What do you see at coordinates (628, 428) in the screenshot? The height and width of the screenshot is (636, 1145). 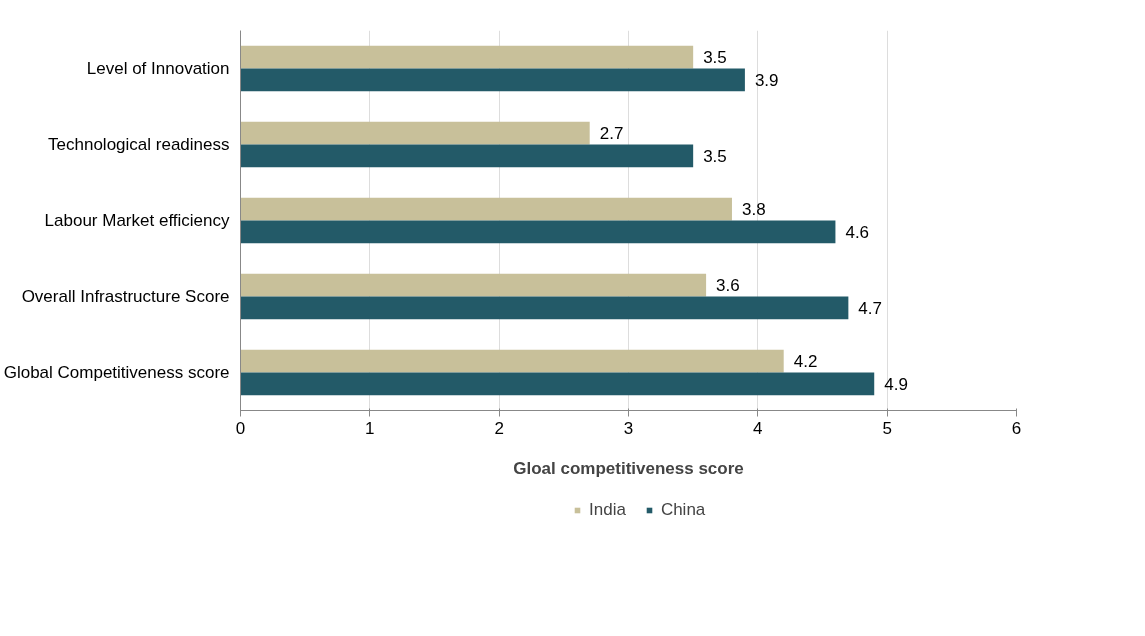 I see `x-tick-label: 3` at bounding box center [628, 428].